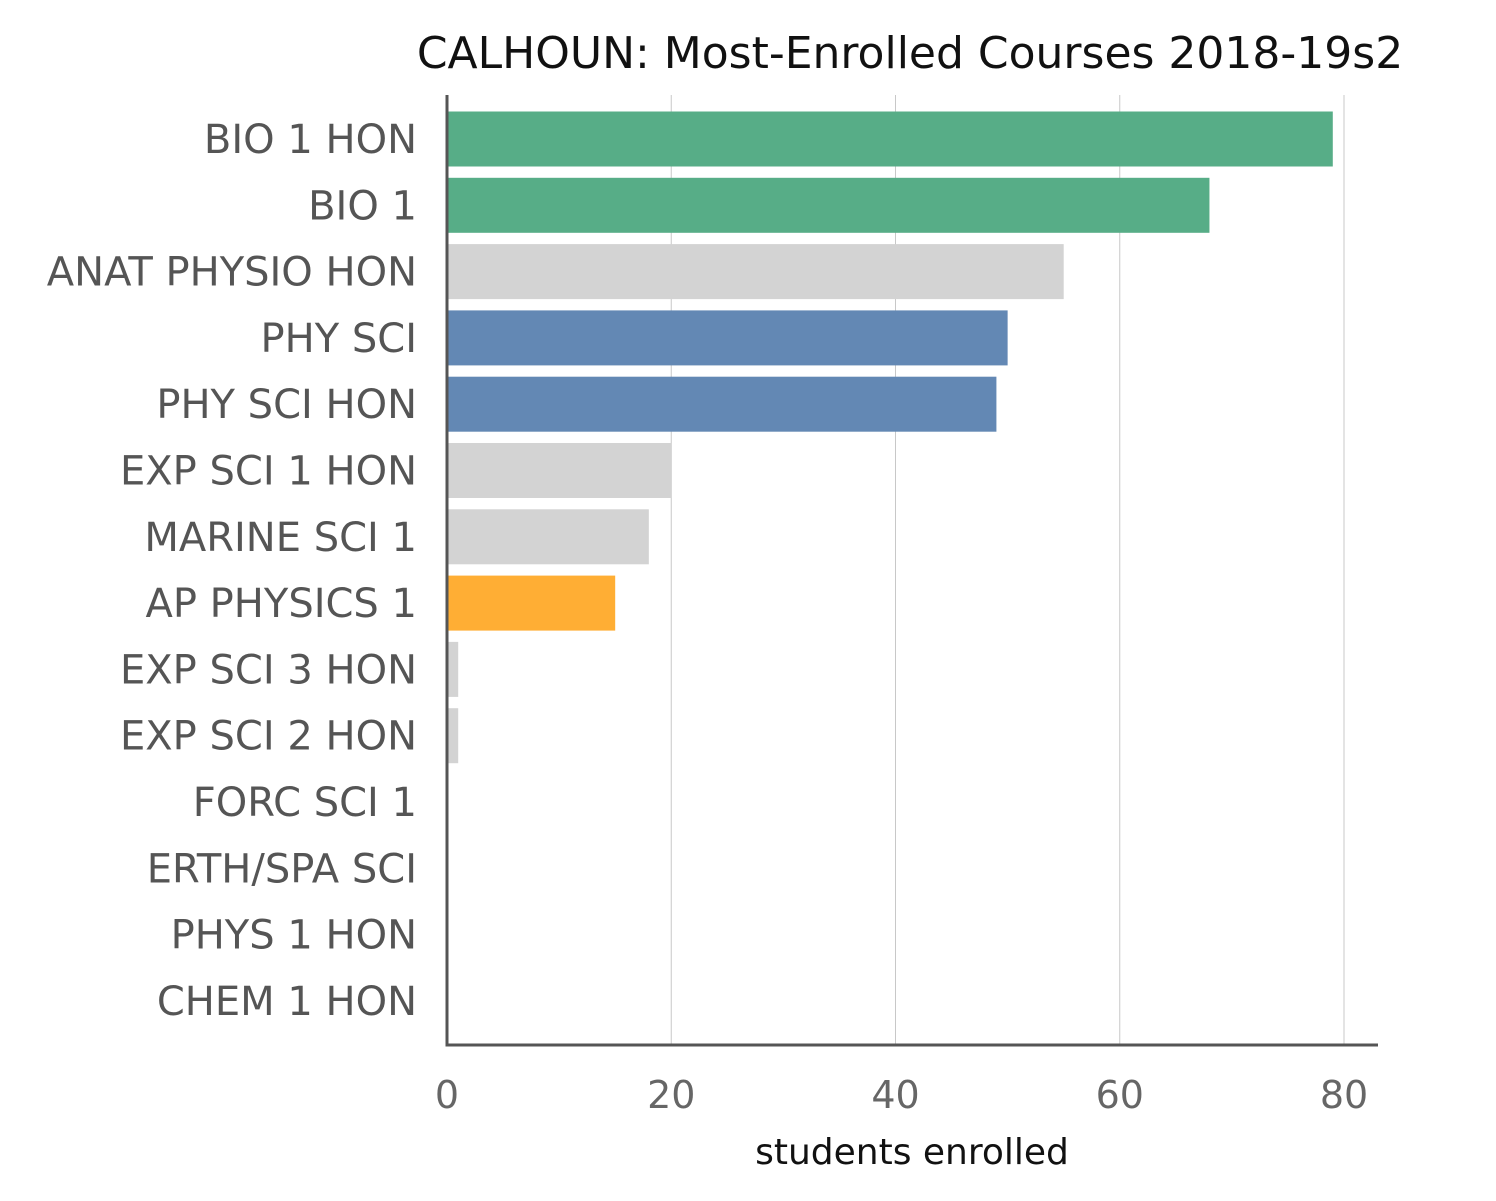 This screenshot has width=1496, height=1201. I want to click on tick-labels: 0 20 40 60 80, so click(901, 1095).